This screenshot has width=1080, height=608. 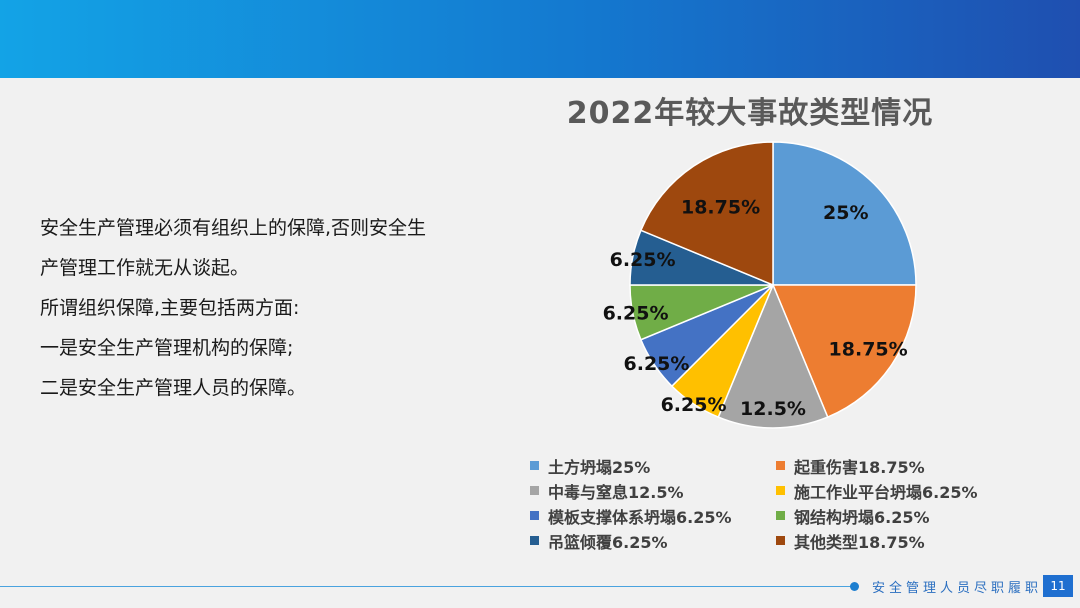 I want to click on body-line: 产管理工作就无从谈起。, so click(x=145, y=268).